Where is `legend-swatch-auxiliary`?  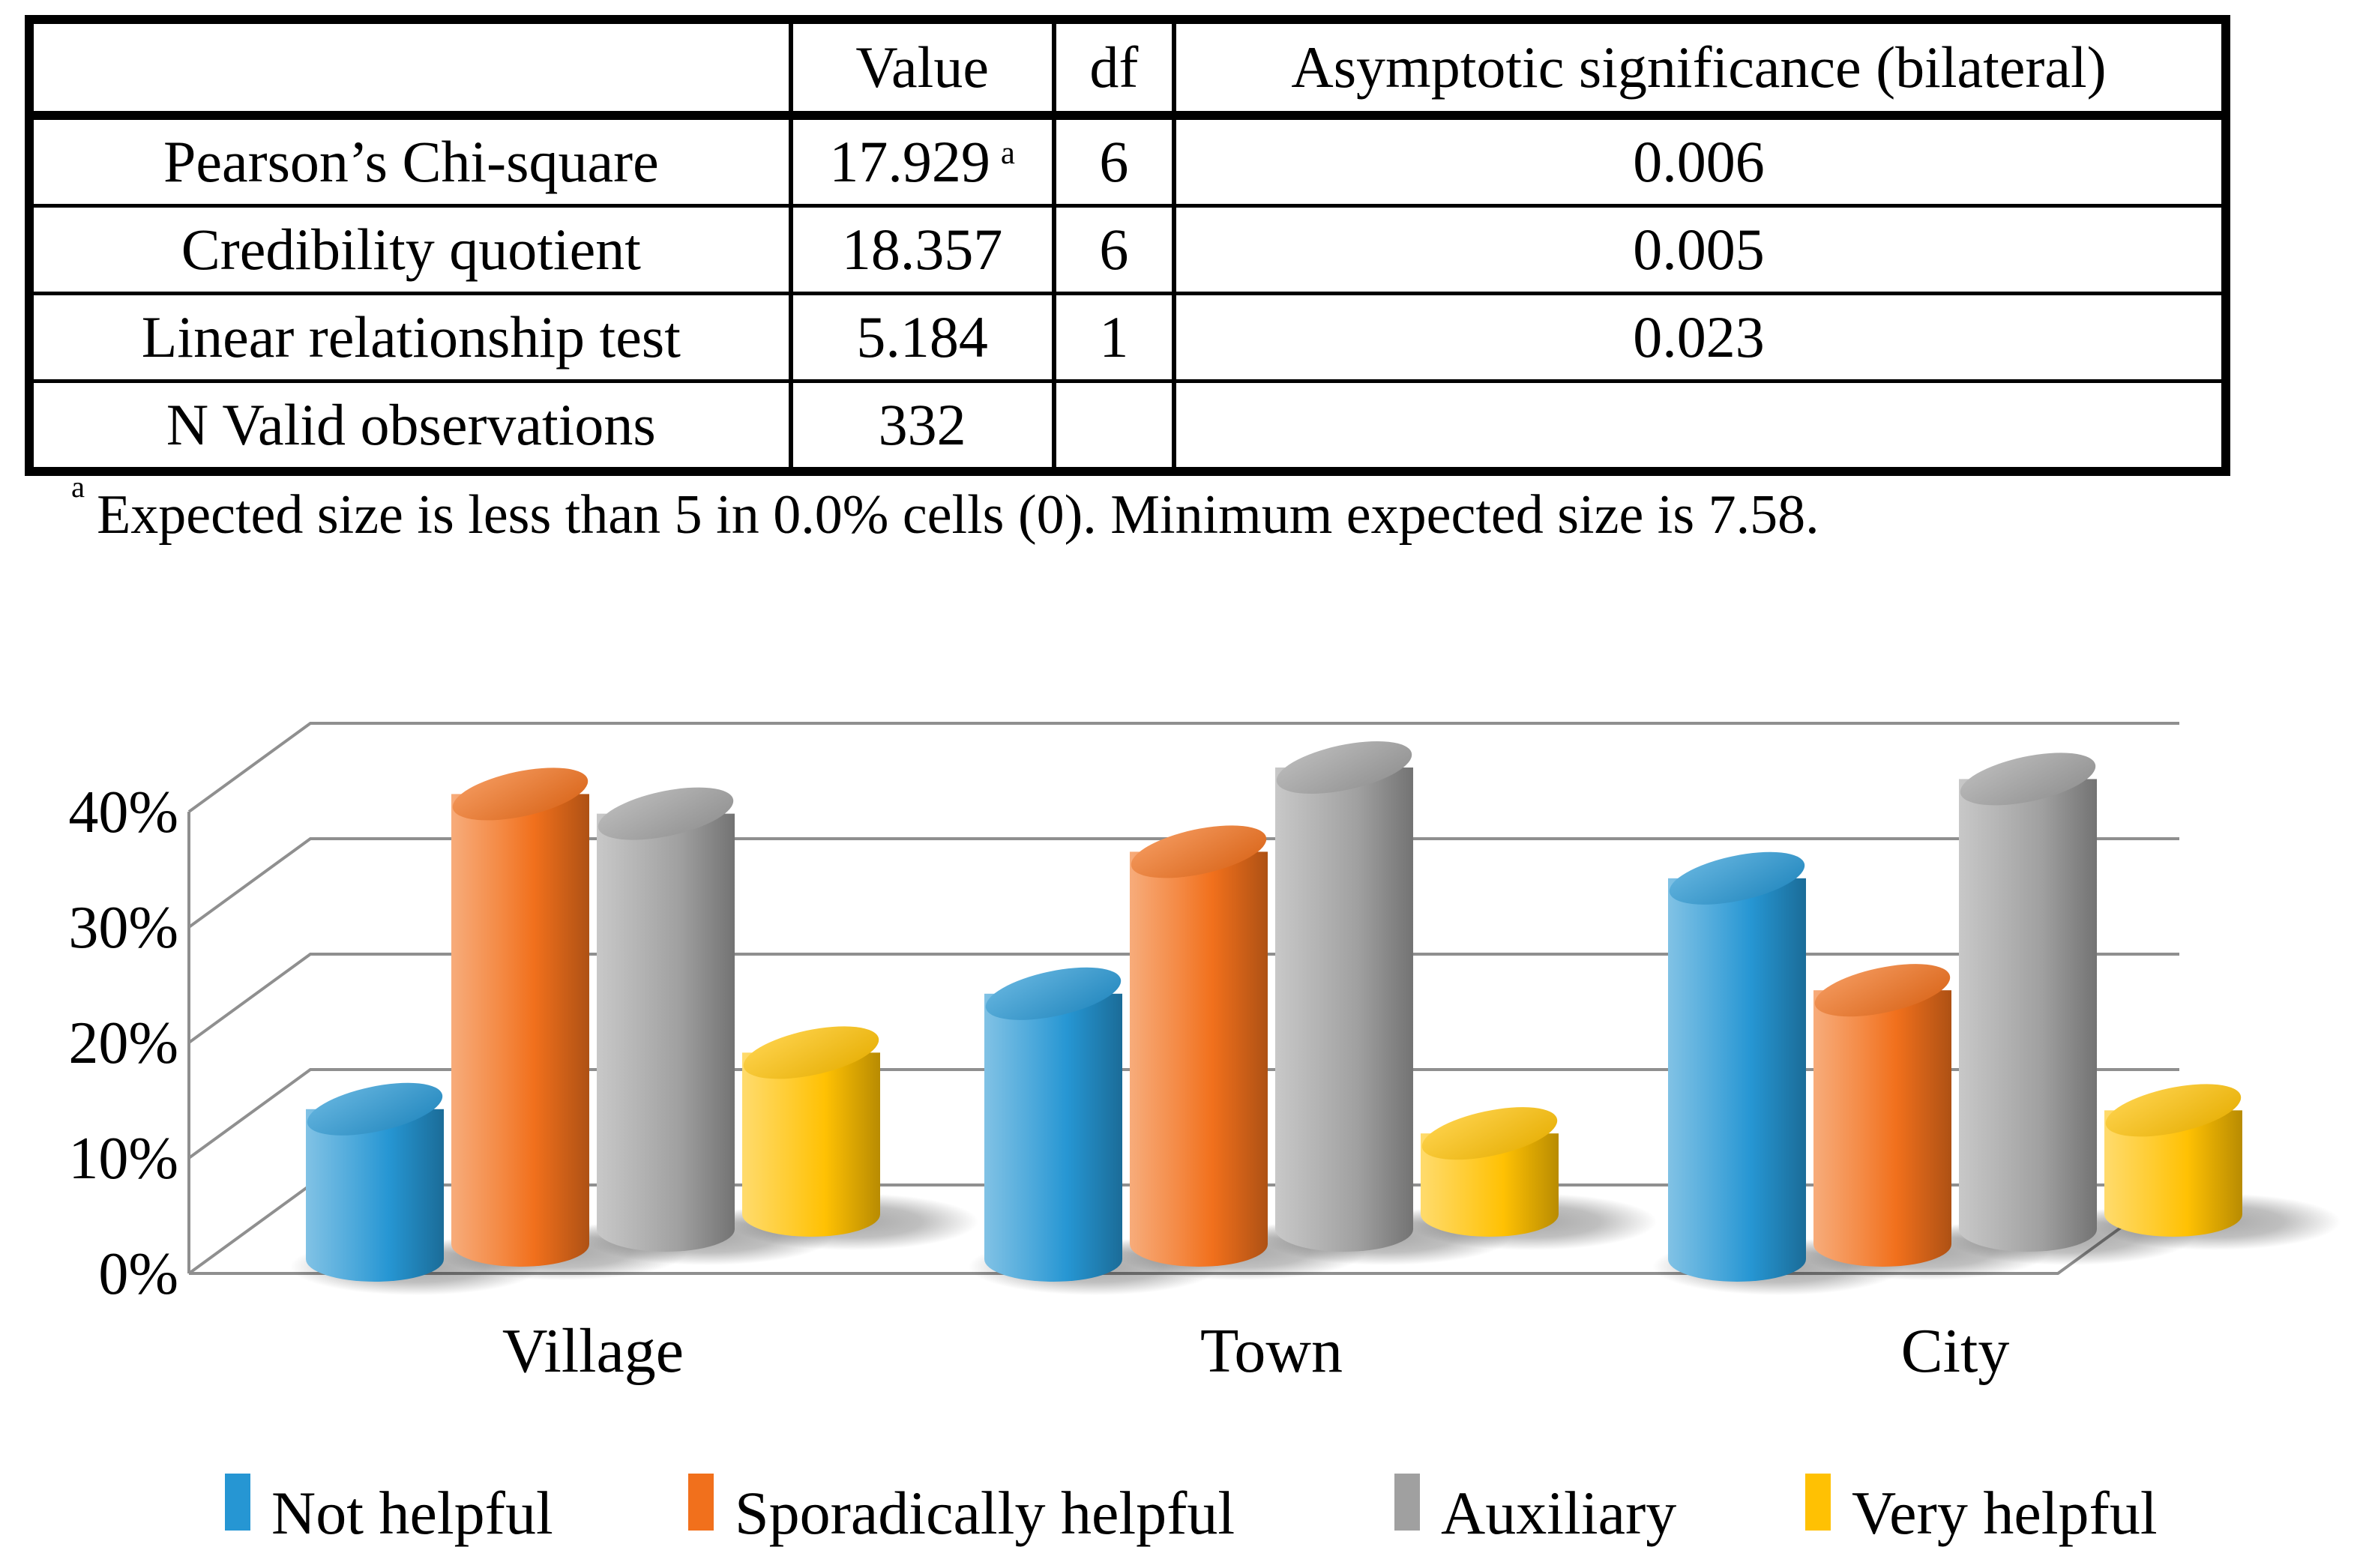 legend-swatch-auxiliary is located at coordinates (1407, 1502).